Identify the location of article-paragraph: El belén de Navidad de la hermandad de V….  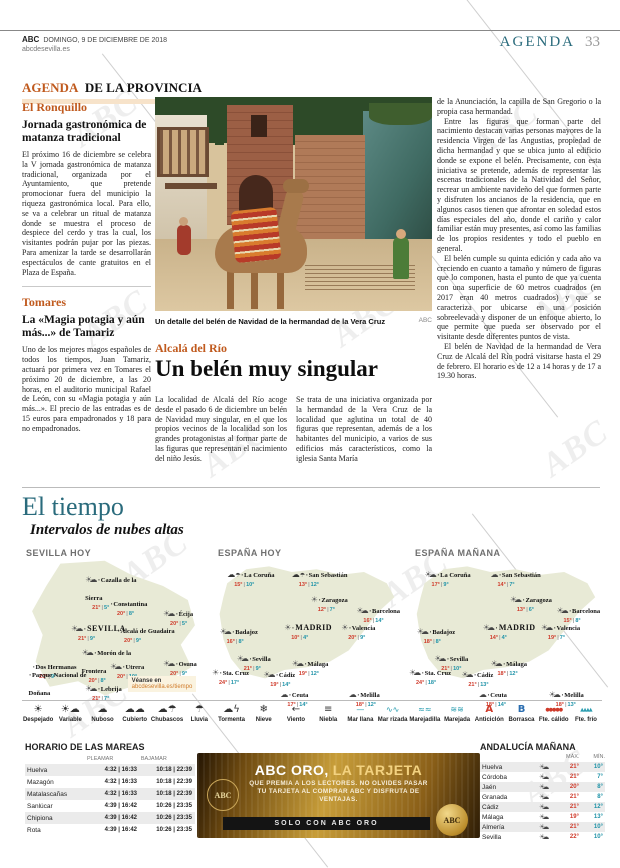
(519, 361).